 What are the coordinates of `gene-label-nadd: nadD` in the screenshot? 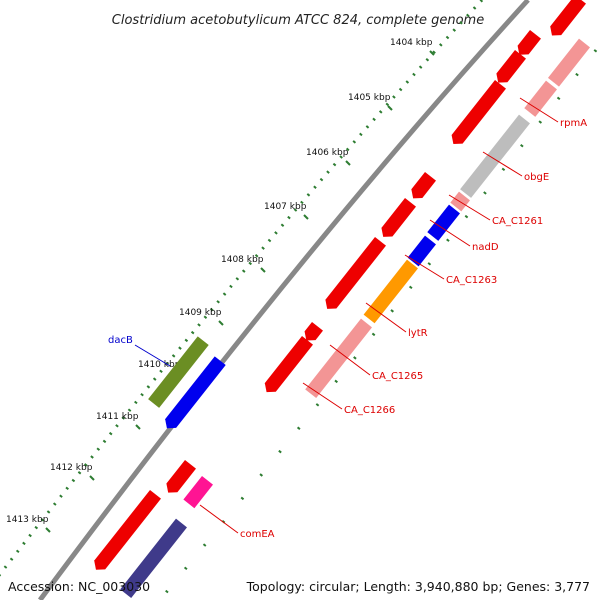 It's located at (485, 247).